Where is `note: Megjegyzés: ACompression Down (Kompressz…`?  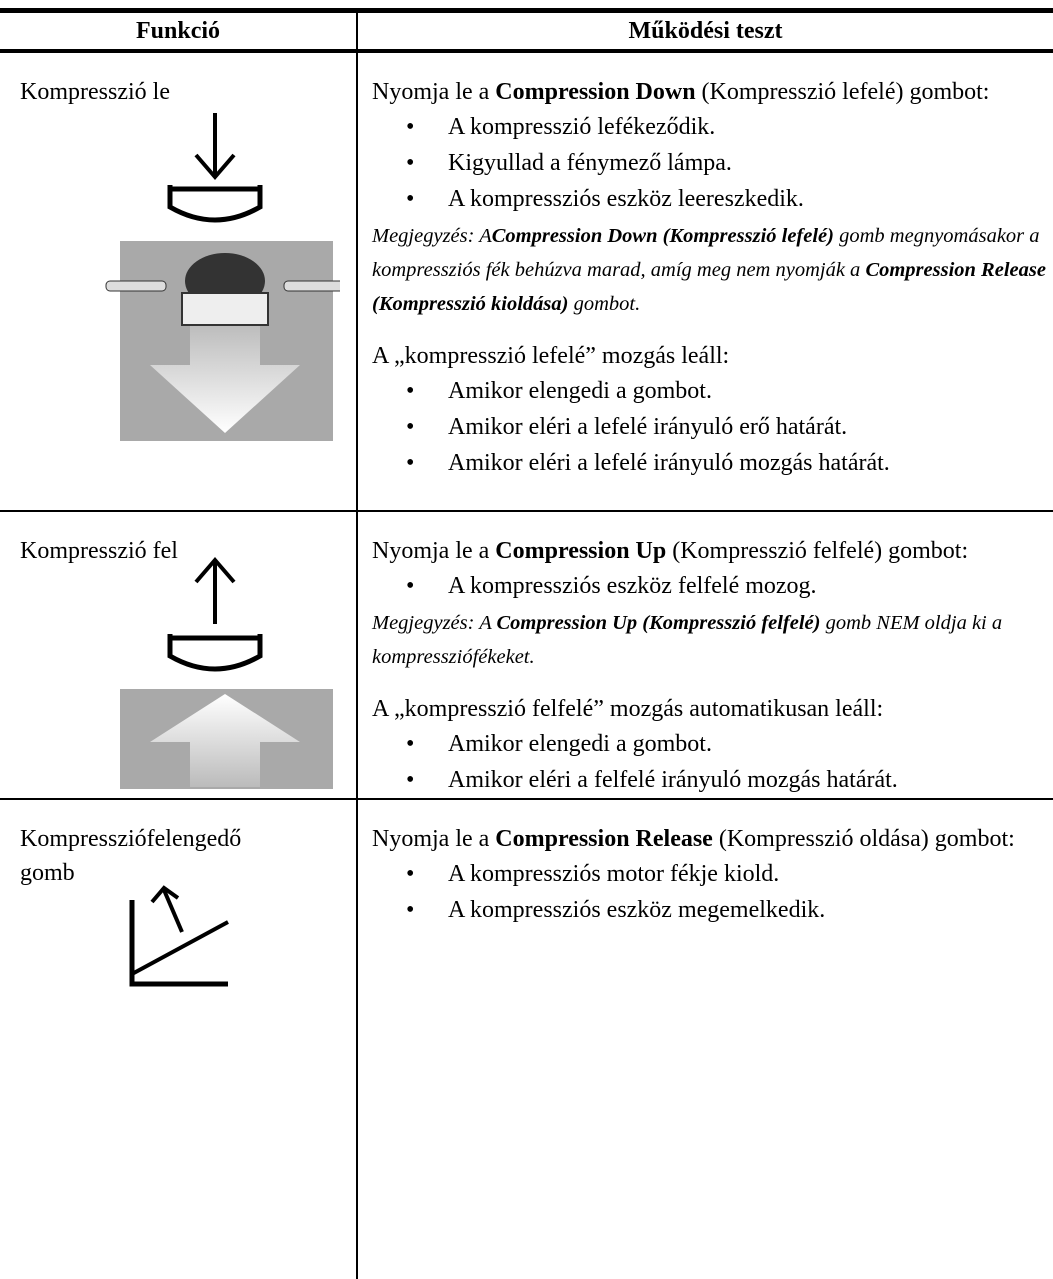 note: Megjegyzés: ACompression Down (Kompressz… is located at coordinates (710, 270).